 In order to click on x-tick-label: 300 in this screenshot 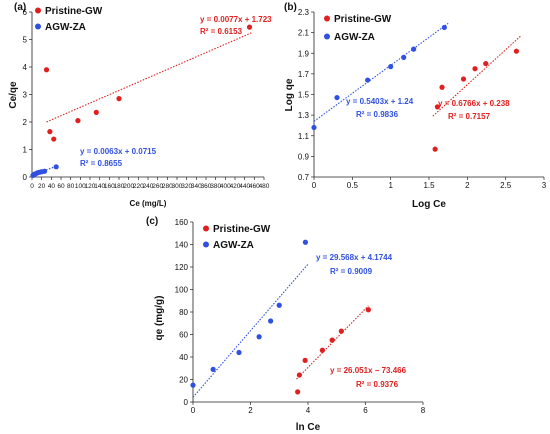, I will do `click(177, 186)`.